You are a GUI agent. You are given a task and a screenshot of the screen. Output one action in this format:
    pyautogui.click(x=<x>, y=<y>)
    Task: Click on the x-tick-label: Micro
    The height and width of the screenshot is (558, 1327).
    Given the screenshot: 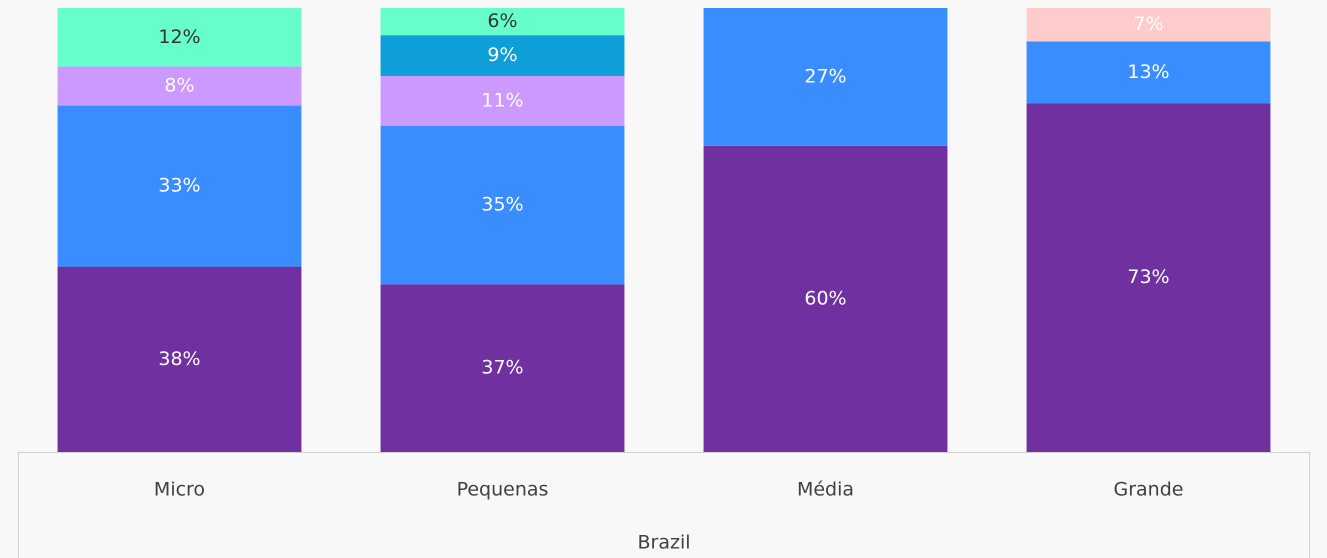 What is the action you would take?
    pyautogui.click(x=179, y=490)
    